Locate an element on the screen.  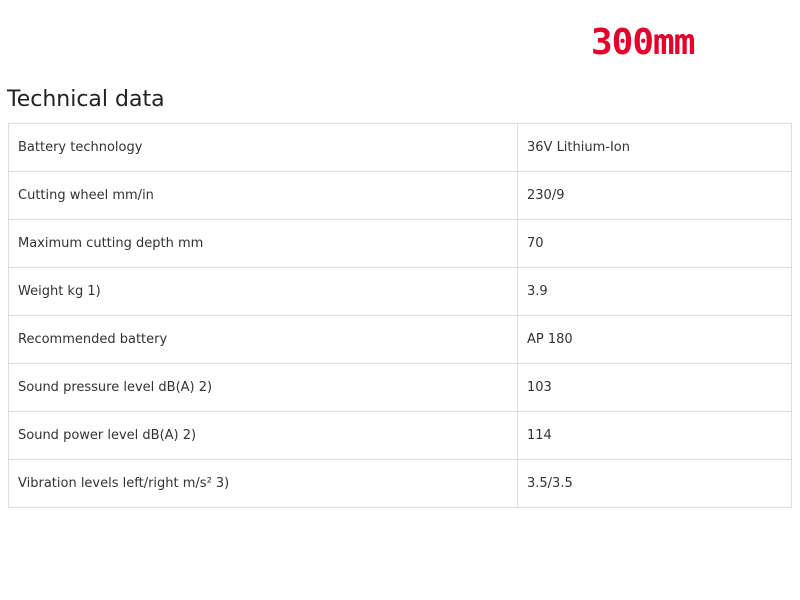
spec-row: Weight kg 1) 3.9 is located at coordinates (400, 291).